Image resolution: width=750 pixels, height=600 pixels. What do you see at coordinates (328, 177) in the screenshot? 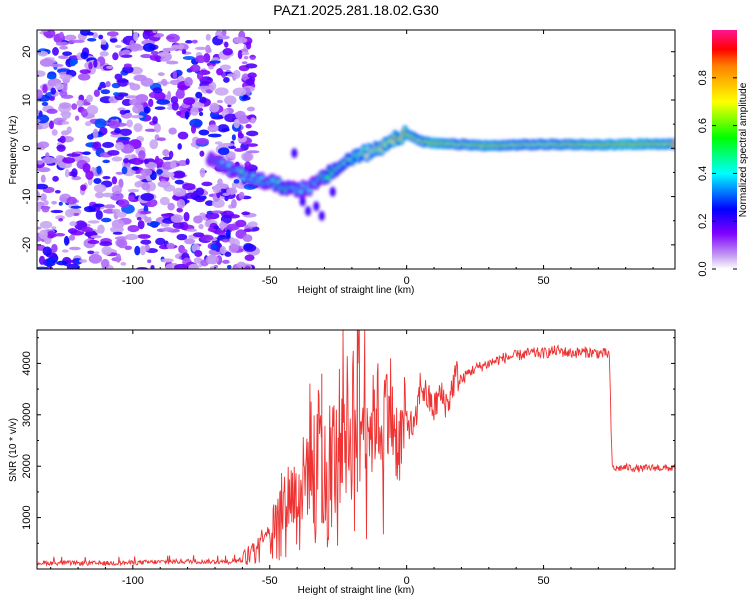
I see `ridge-core` at bounding box center [328, 177].